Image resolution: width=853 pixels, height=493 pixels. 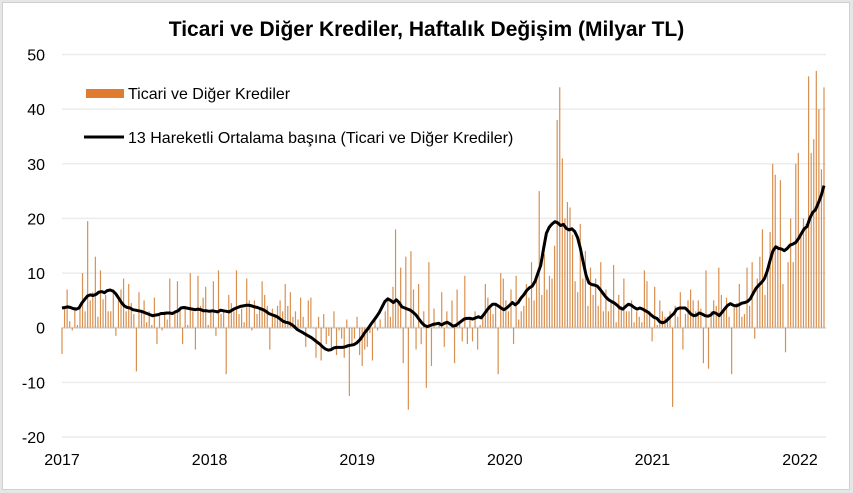 I want to click on x-tick-label: 2020, so click(x=505, y=460).